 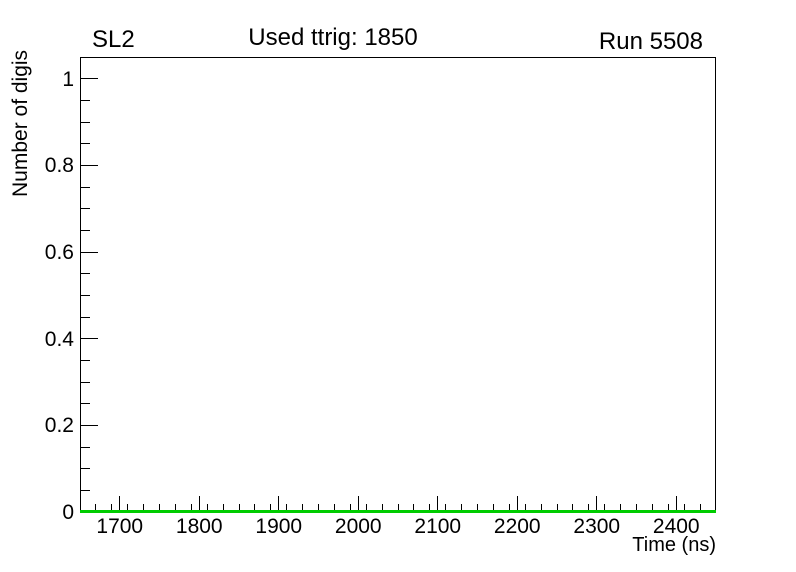 I want to click on x-tick-label: 2000, so click(x=358, y=526).